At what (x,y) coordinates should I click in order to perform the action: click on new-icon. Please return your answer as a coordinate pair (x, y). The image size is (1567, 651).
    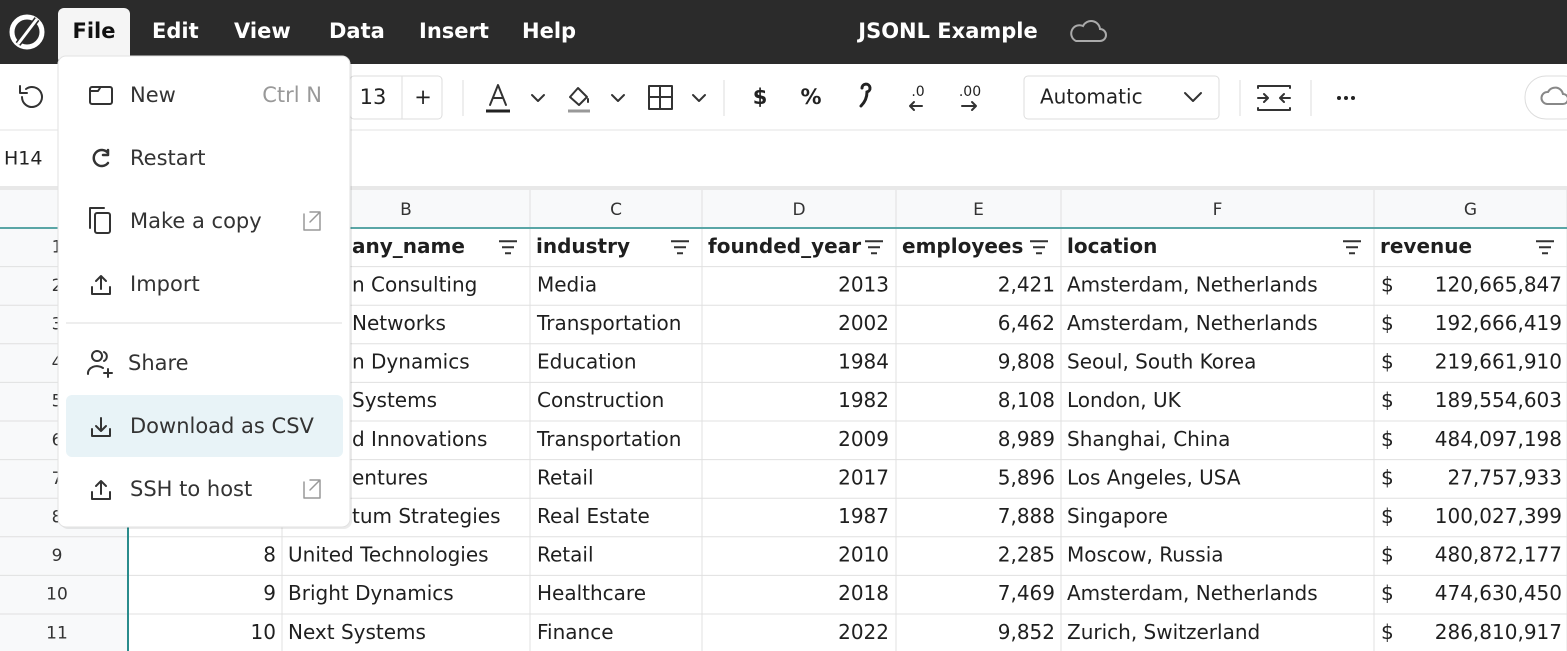
    Looking at the image, I should click on (101, 95).